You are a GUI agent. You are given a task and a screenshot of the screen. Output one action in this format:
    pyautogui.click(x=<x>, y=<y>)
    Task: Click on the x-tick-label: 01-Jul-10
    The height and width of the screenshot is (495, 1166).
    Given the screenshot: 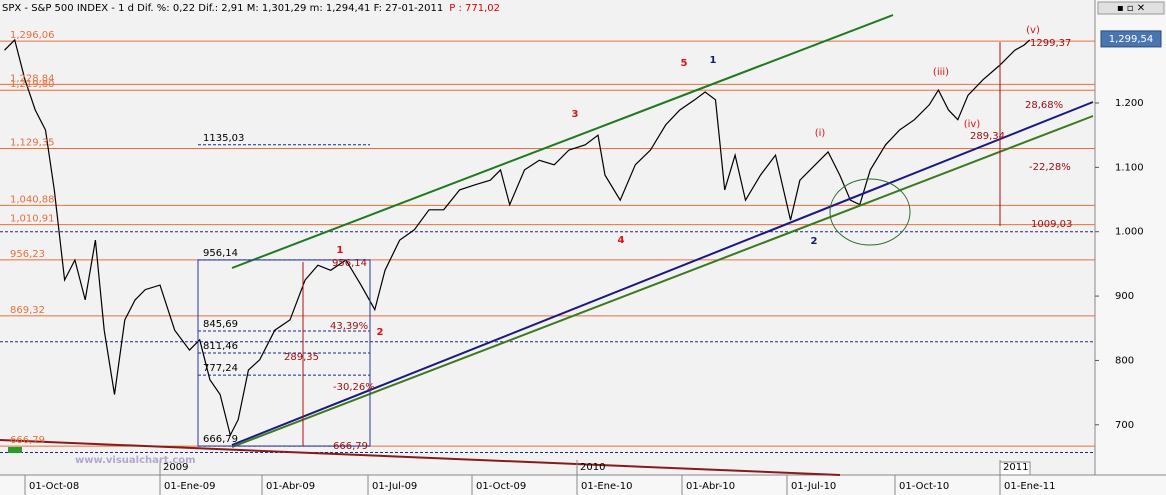 What is the action you would take?
    pyautogui.click(x=813, y=486)
    